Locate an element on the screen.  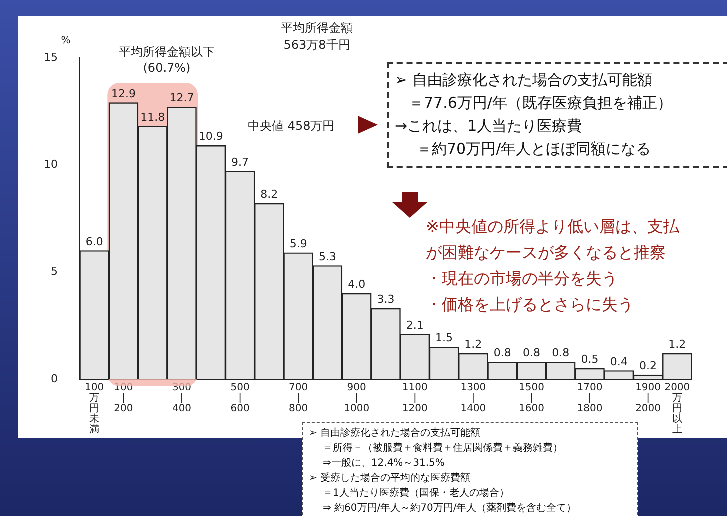
x-tick-label: 700 | 800 is located at coordinates (298, 398).